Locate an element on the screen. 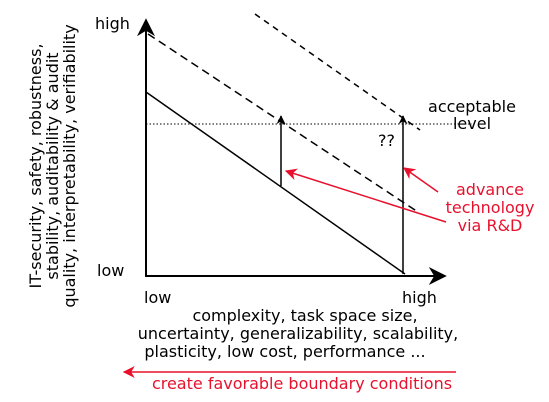  future-frontier is located at coordinates (337, 72).